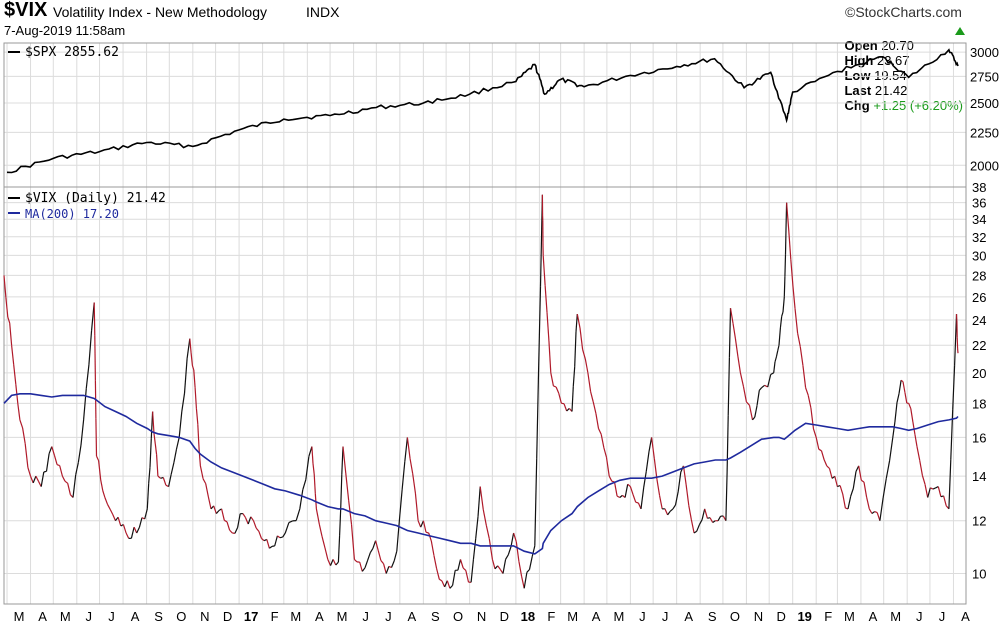 The height and width of the screenshot is (627, 1008). I want to click on chg-label: Chg, so click(857, 105).